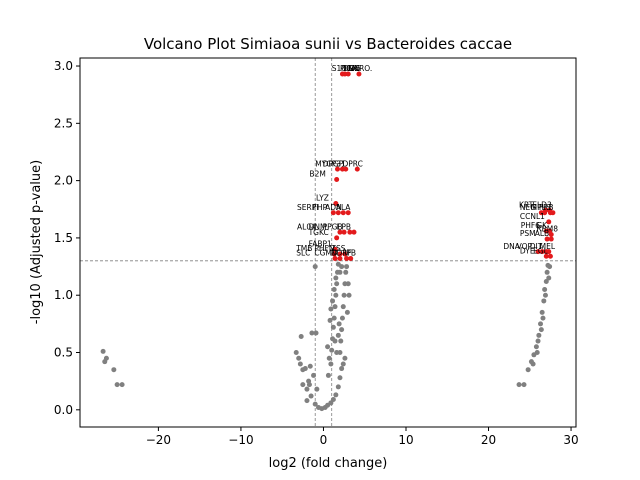 This screenshot has height=480, width=640. Describe the element at coordinates (542, 233) in the screenshot. I see `gene-label: ALB` at that location.